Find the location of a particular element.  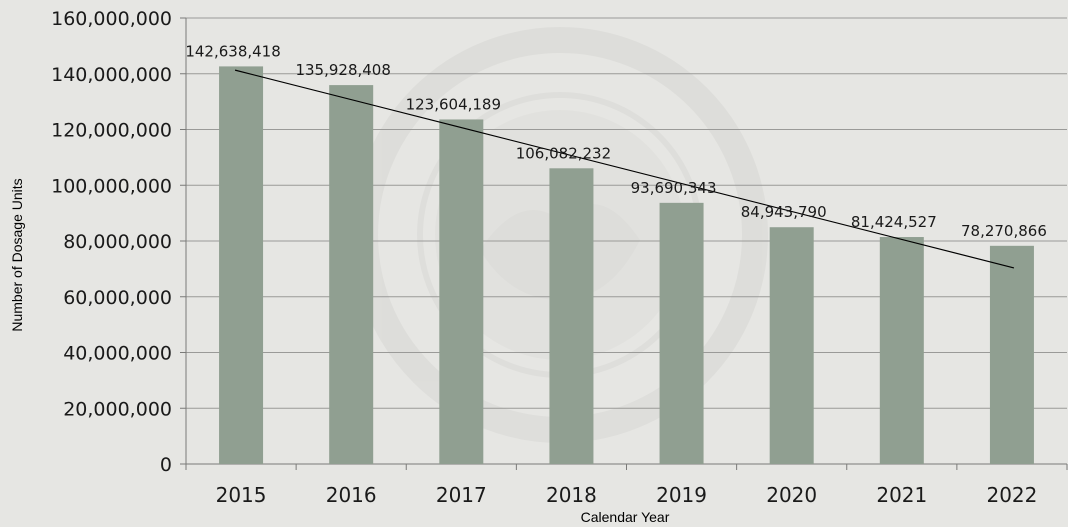

data-label: 84,943,790 is located at coordinates (784, 212).